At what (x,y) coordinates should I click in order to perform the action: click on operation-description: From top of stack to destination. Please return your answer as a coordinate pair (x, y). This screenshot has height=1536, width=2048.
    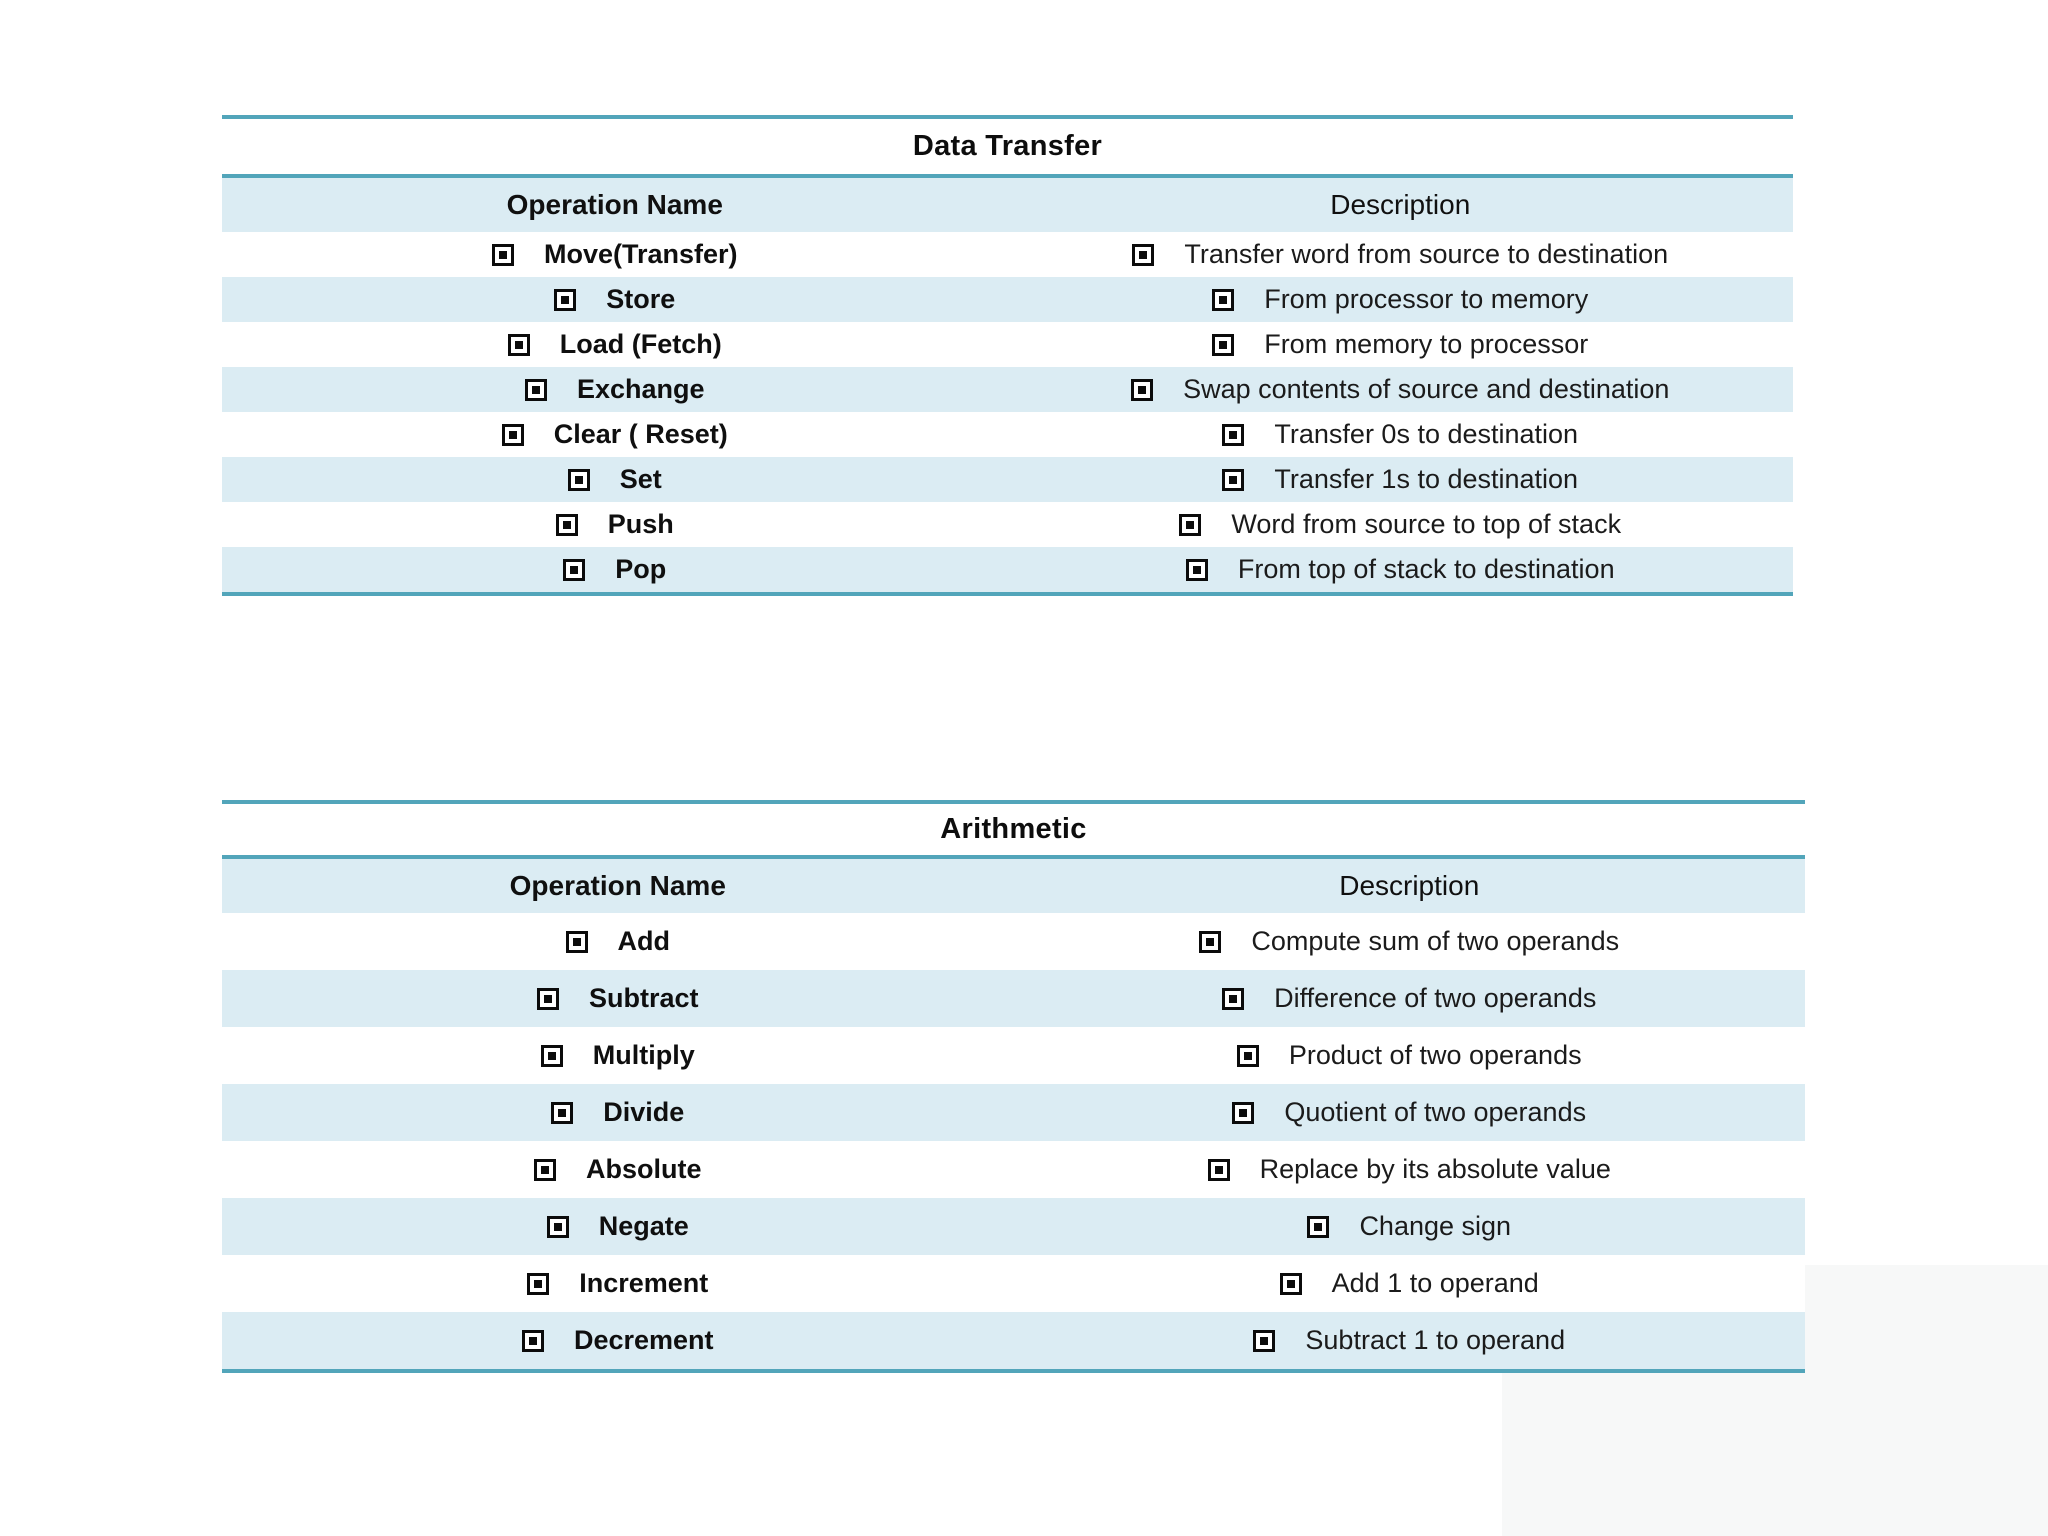
    Looking at the image, I should click on (1426, 569).